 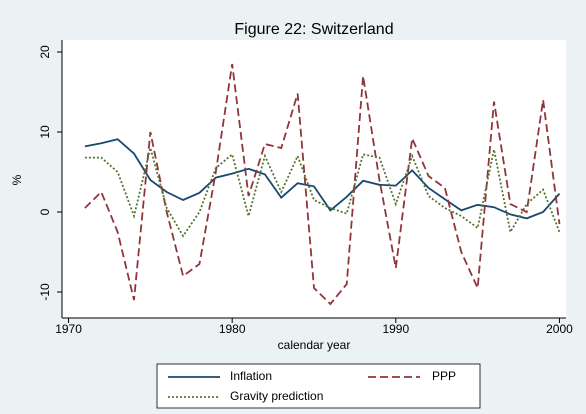 What do you see at coordinates (314, 345) in the screenshot?
I see `x-axis-label: calendar year` at bounding box center [314, 345].